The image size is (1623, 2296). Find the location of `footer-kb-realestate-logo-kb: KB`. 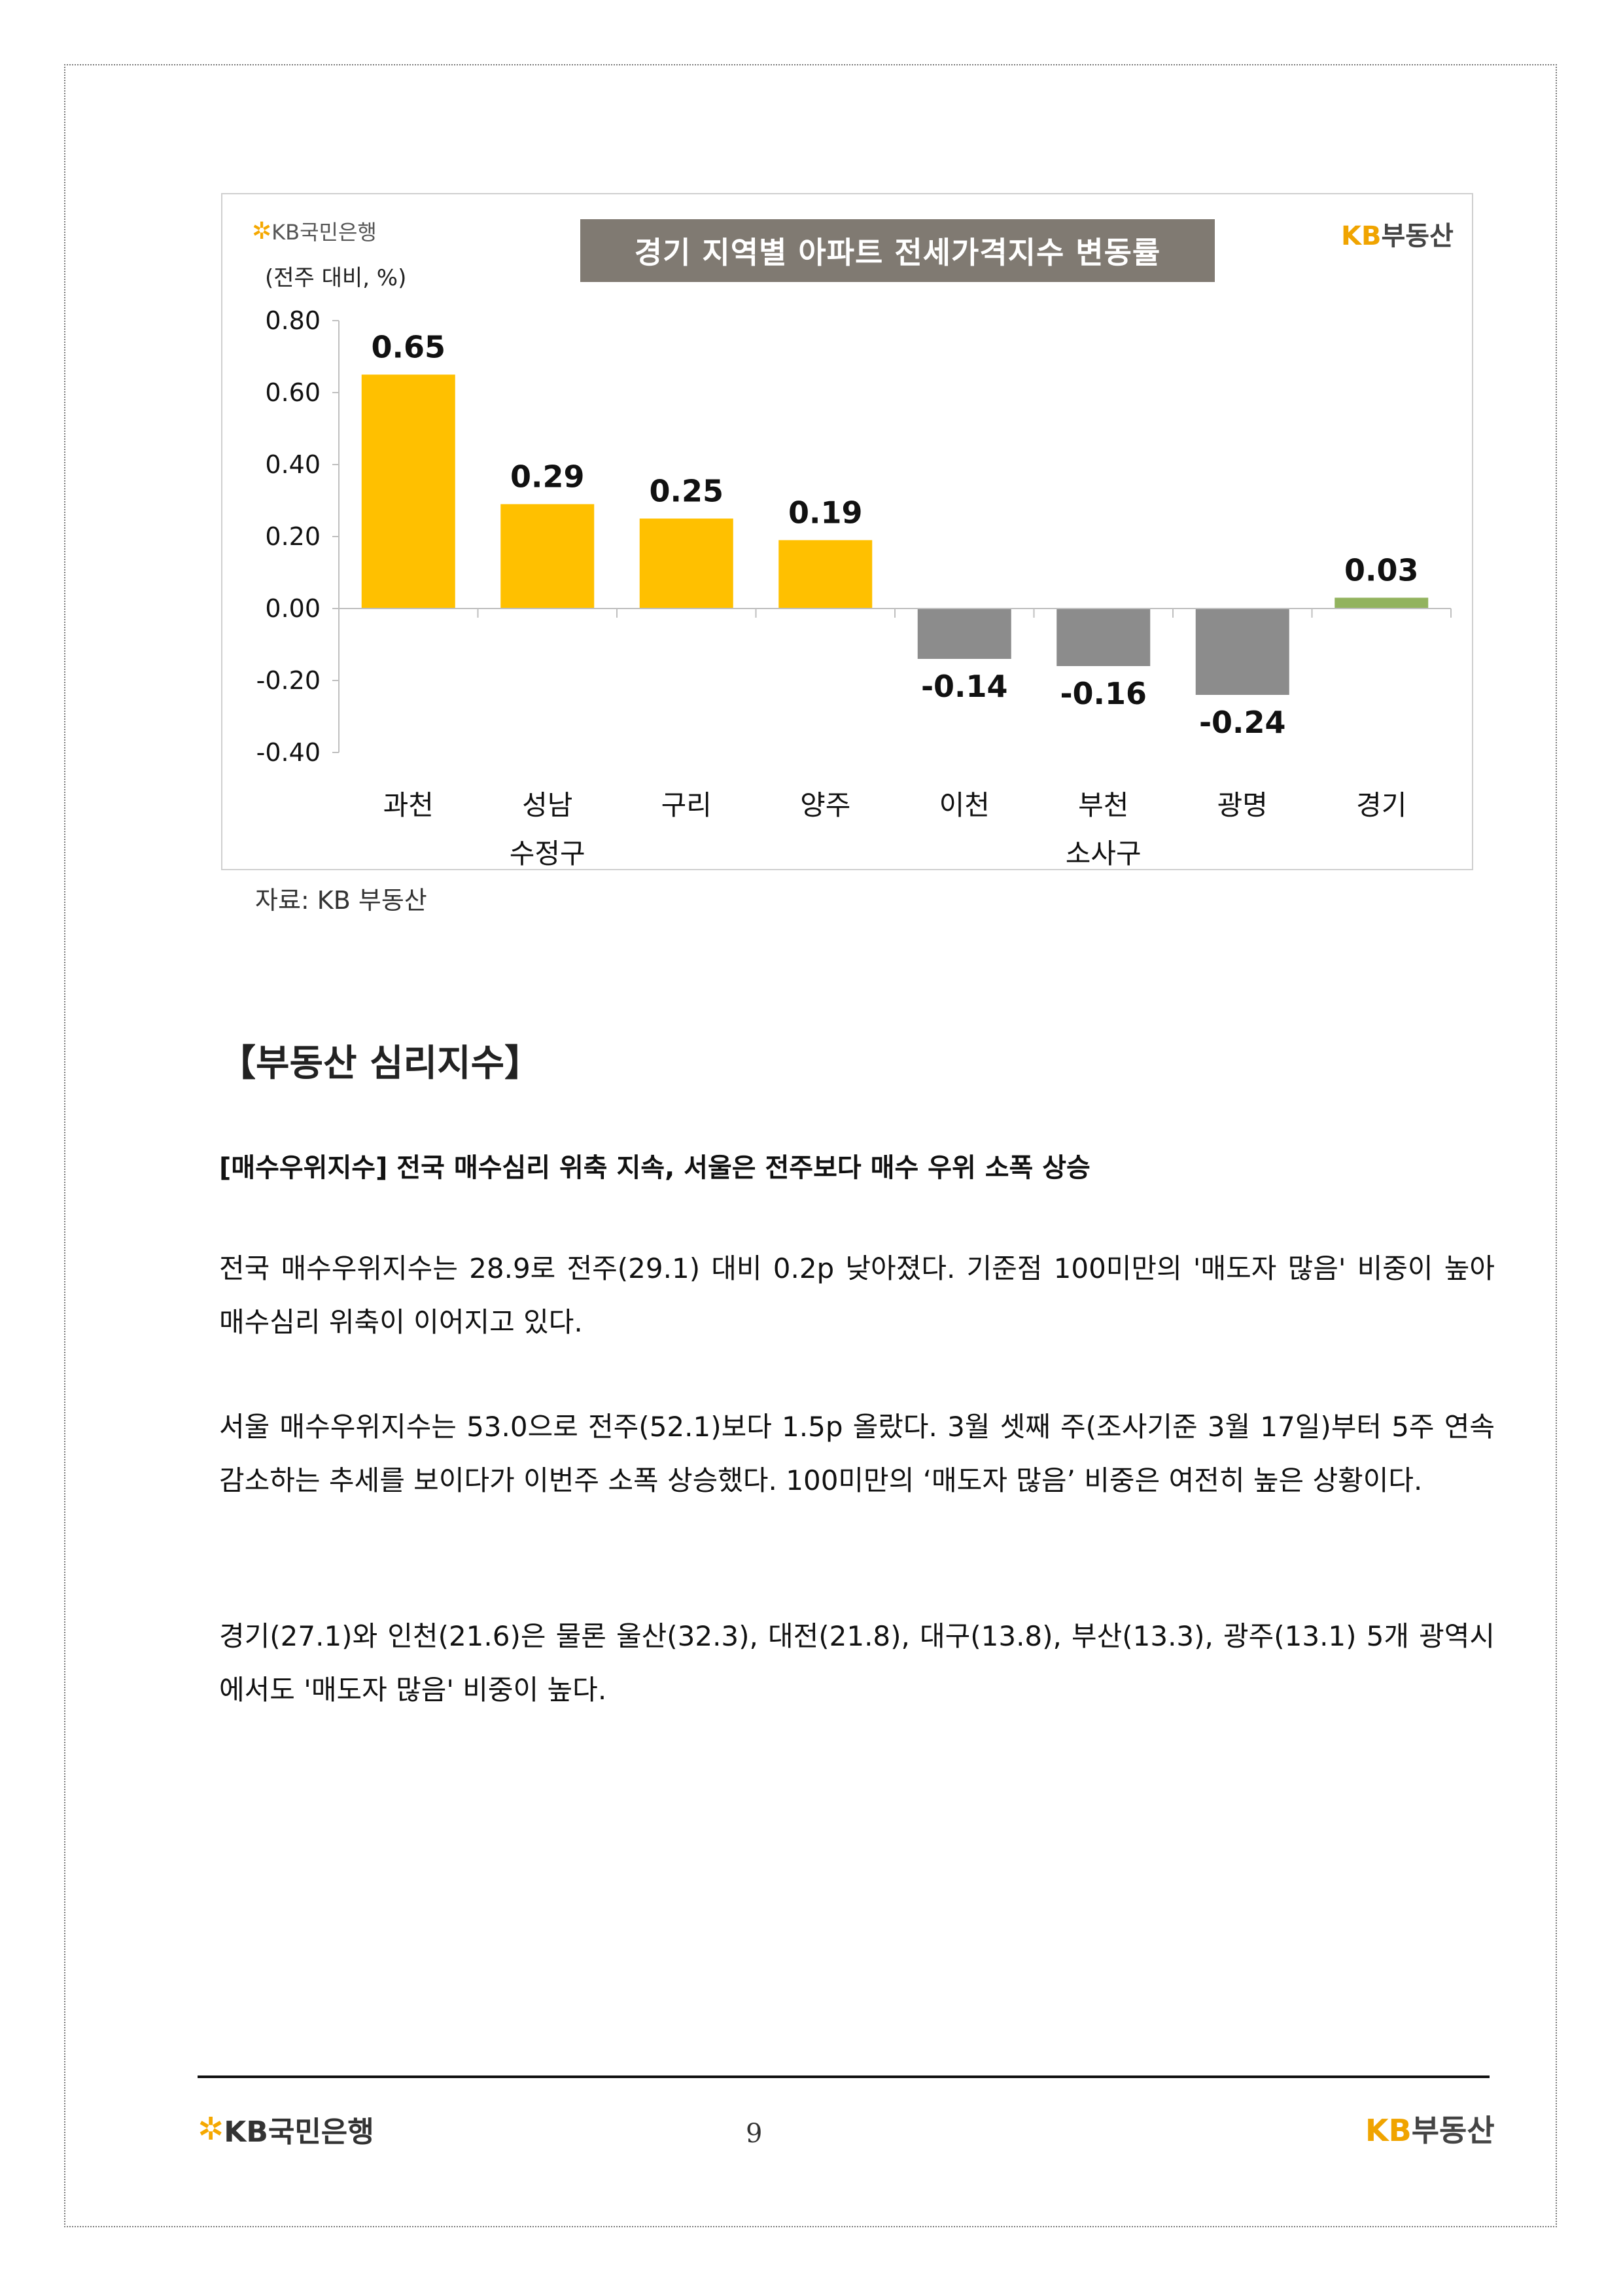

footer-kb-realestate-logo-kb: KB is located at coordinates (1388, 2130).